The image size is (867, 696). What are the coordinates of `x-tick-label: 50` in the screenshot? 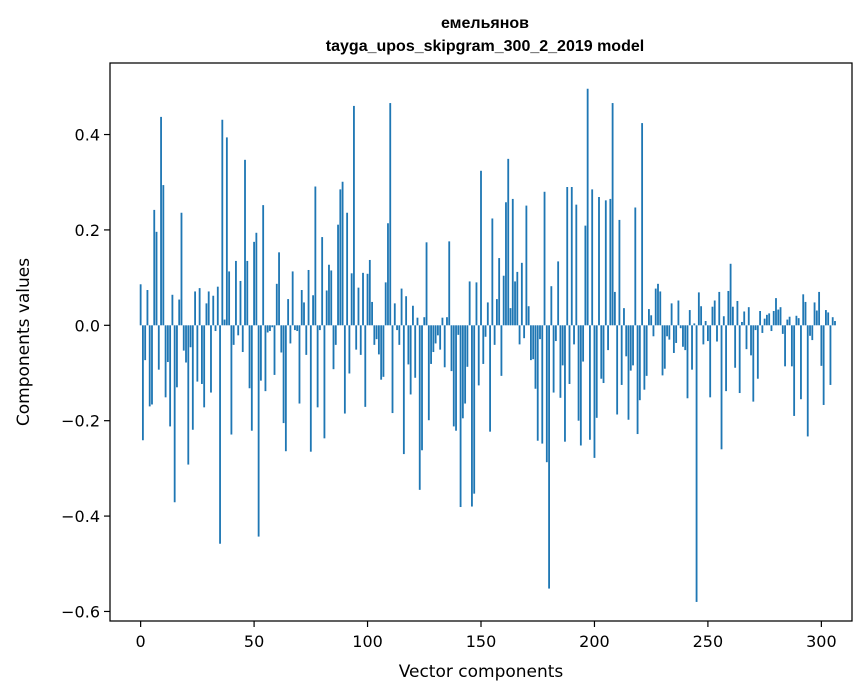 It's located at (254, 641).